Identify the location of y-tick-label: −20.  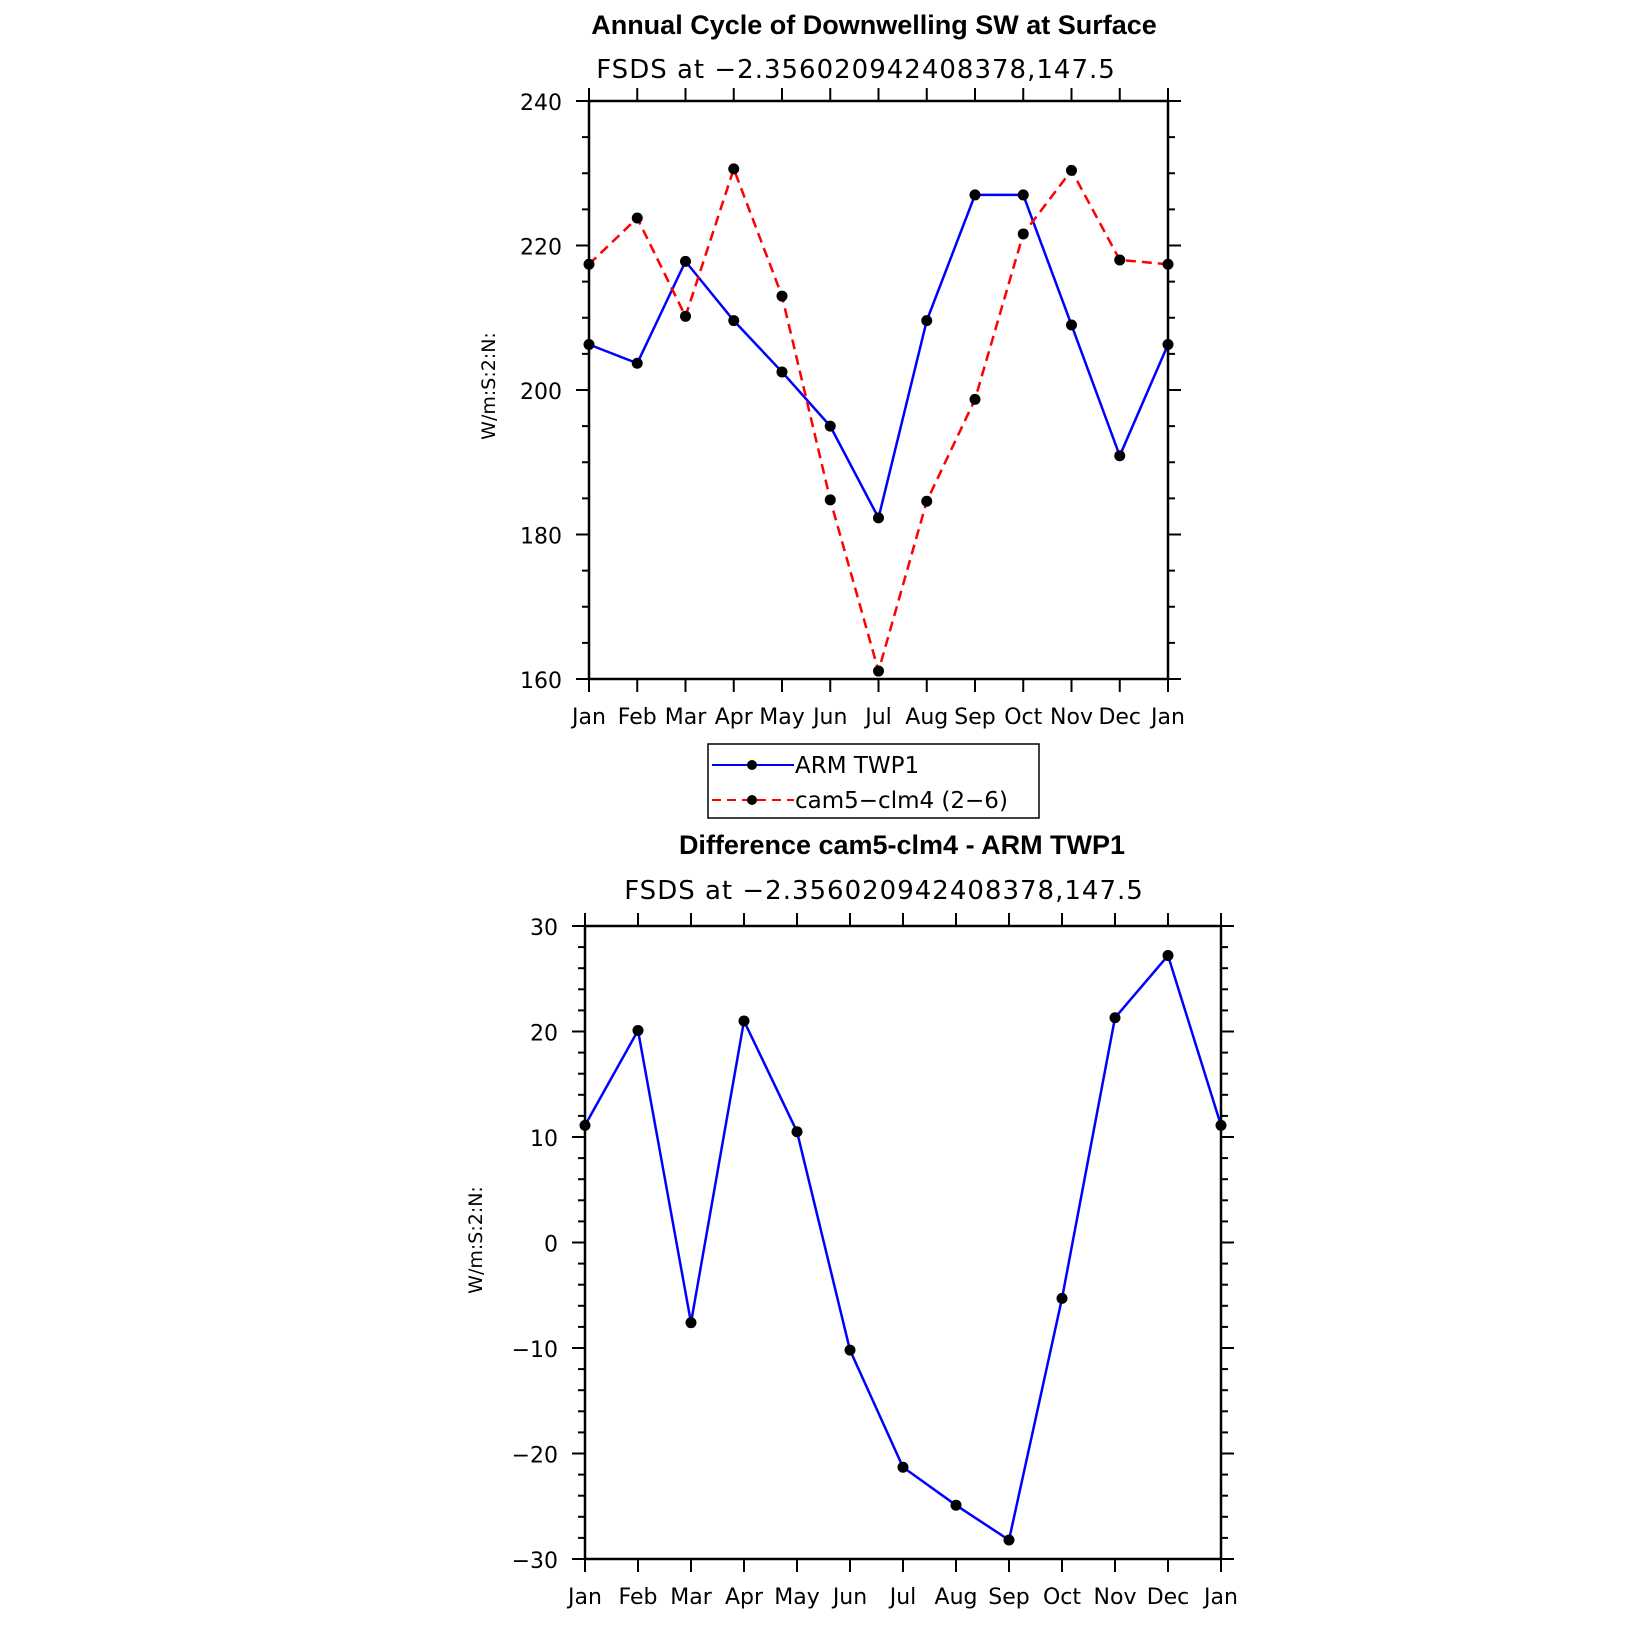
(535, 1456).